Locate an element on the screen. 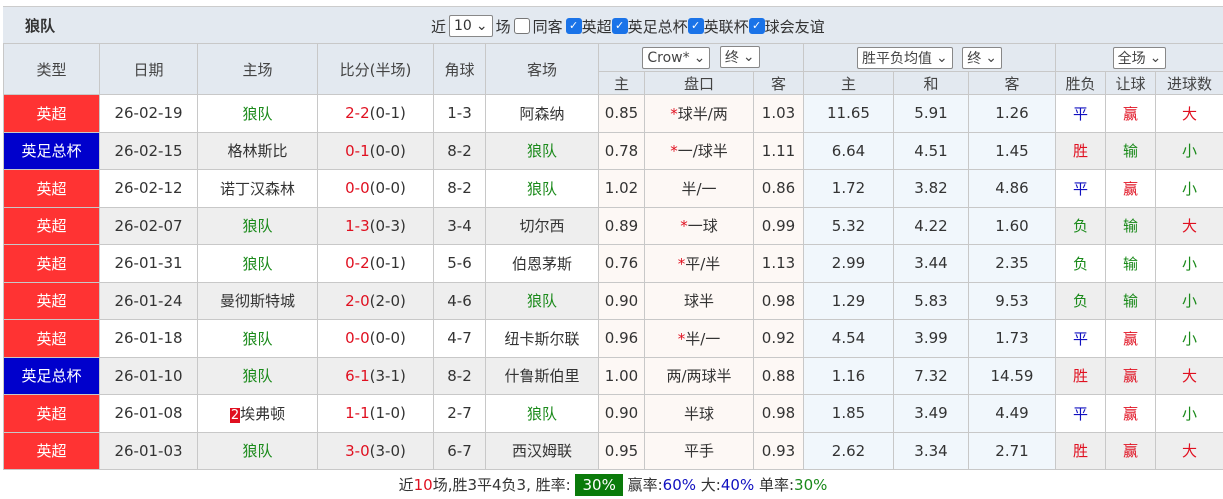 Image resolution: width=1223 pixels, height=499 pixels. euro-draw-odds: 5.91 is located at coordinates (931, 113).